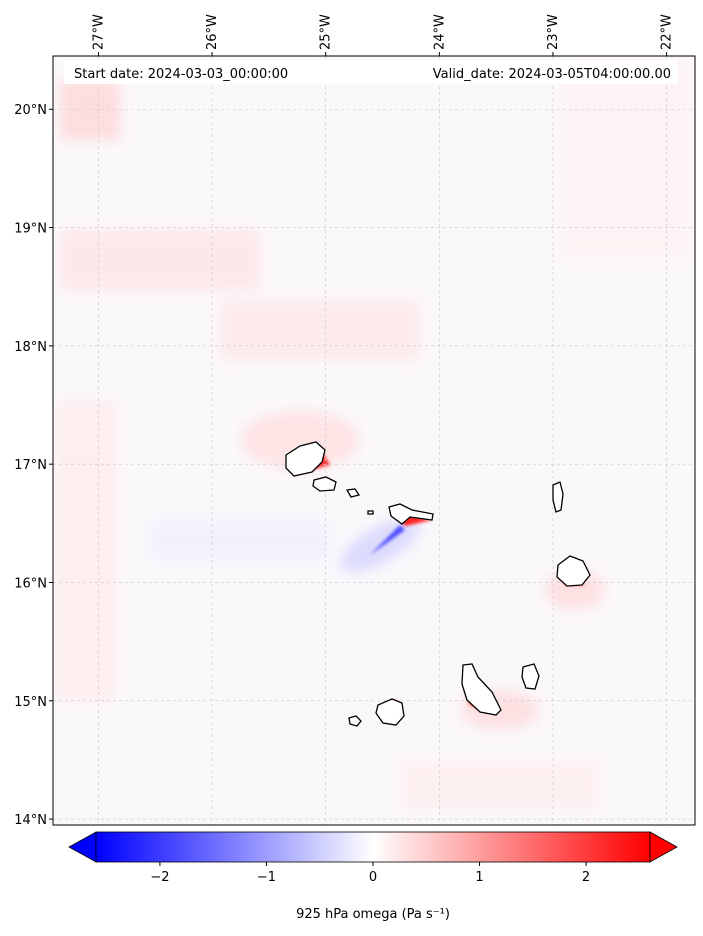 This screenshot has height=936, width=703. What do you see at coordinates (586, 877) in the screenshot?
I see `colorbar-tick-label: 2` at bounding box center [586, 877].